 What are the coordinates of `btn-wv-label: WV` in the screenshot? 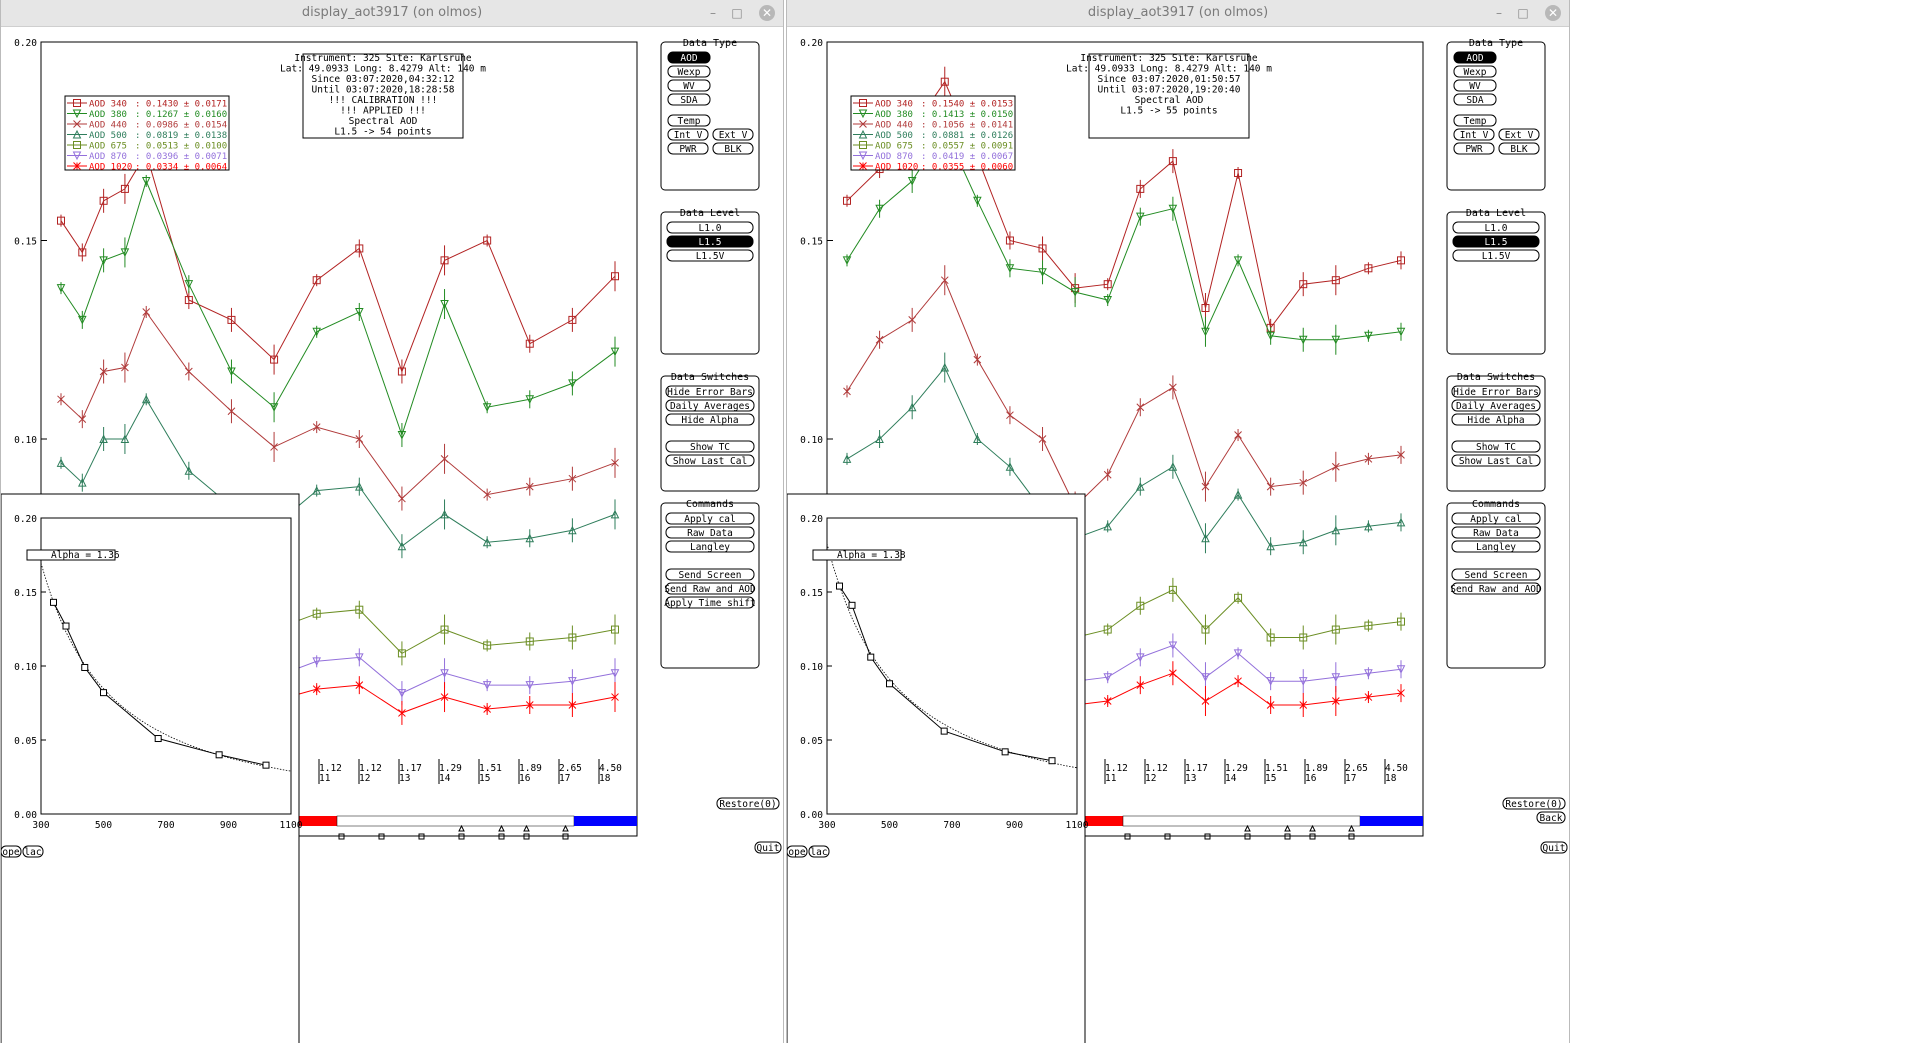 It's located at (689, 86).